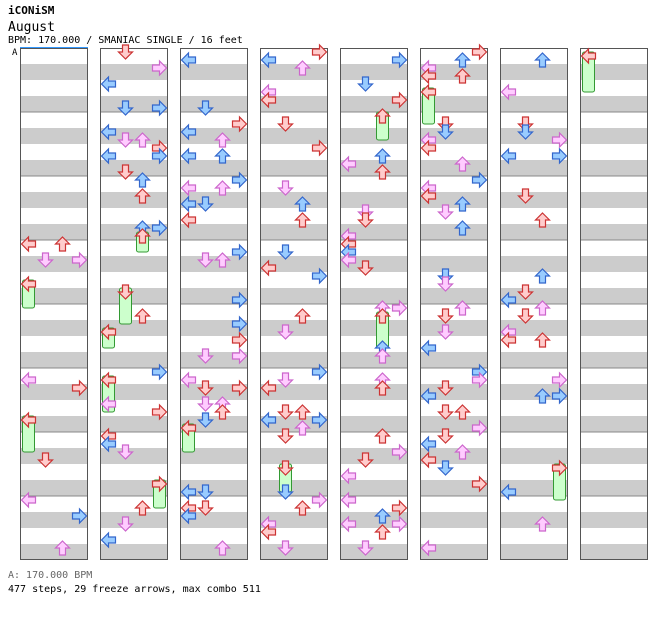 The height and width of the screenshot is (620, 672). Describe the element at coordinates (50, 575) in the screenshot. I see `bpm-legend: A: 170.000 BPM` at that location.